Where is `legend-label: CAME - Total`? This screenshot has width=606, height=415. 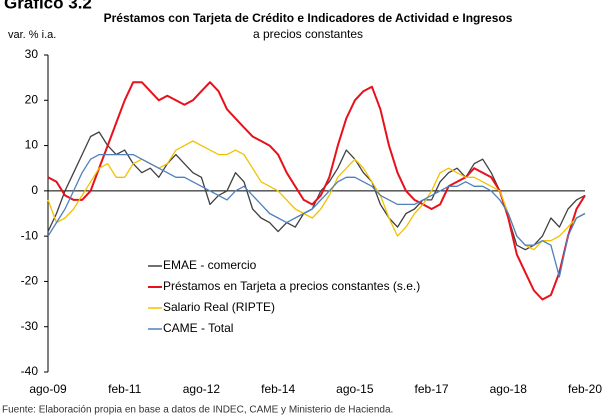 legend-label: CAME - Total is located at coordinates (198, 328).